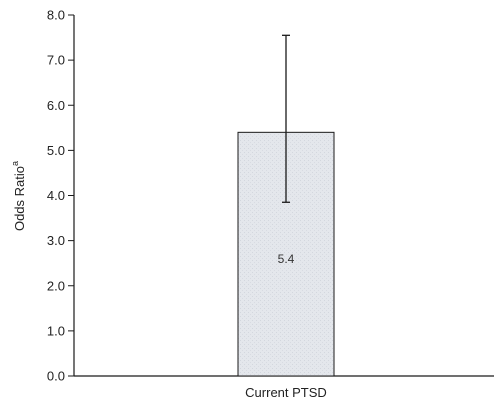 The image size is (499, 404). Describe the element at coordinates (56, 240) in the screenshot. I see `y-tick-label: 3.0` at that location.